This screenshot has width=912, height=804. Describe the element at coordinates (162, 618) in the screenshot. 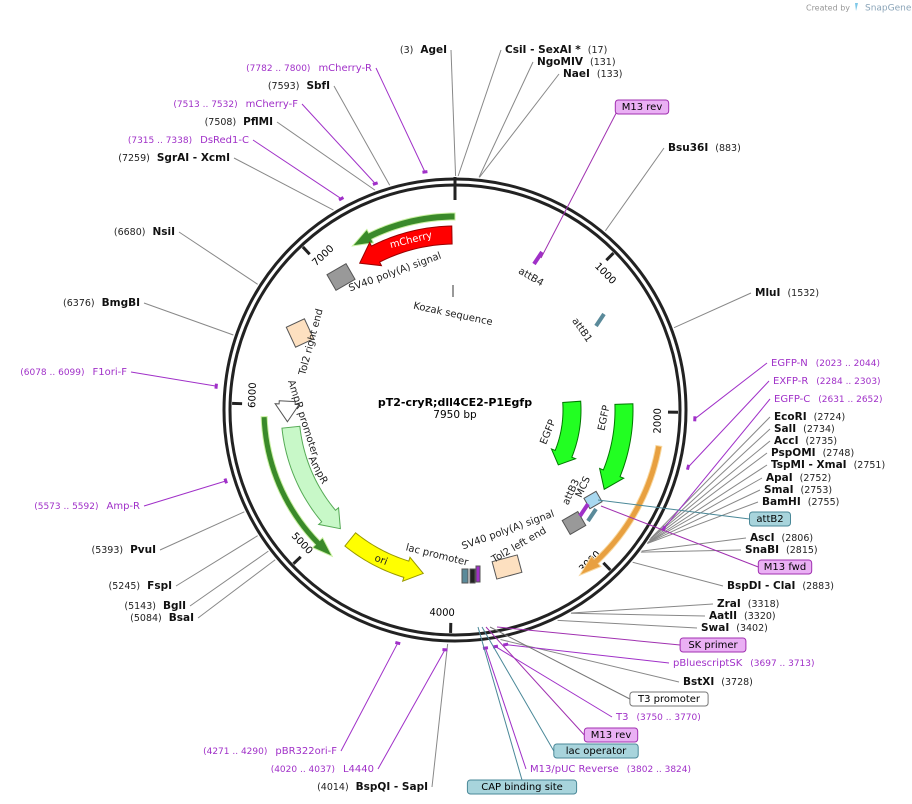

I see `site-label: (5084) BsaI` at that location.